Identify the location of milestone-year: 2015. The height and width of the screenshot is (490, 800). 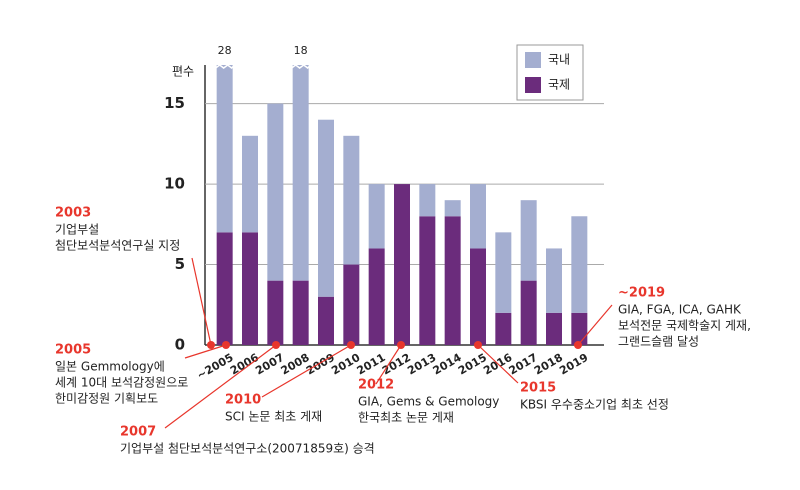
(538, 388).